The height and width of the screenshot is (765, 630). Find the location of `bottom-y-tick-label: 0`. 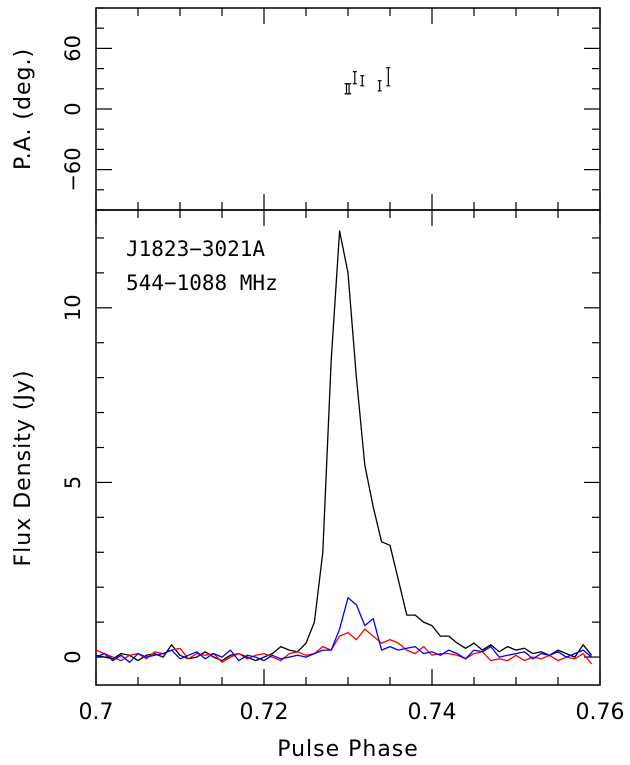

bottom-y-tick-label: 0 is located at coordinates (73, 656).